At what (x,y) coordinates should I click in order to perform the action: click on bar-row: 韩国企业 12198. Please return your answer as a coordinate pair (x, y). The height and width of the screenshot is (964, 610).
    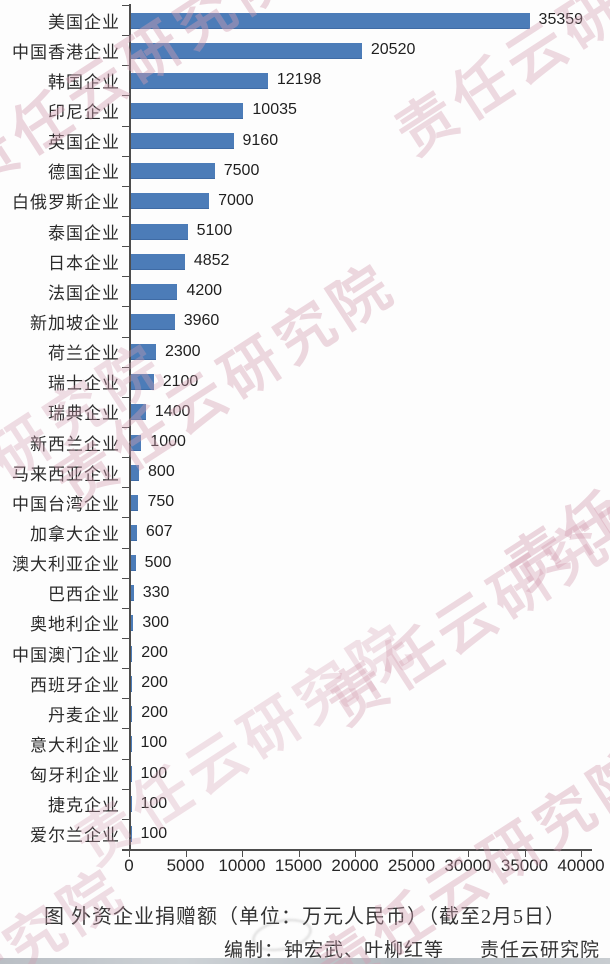
    Looking at the image, I should click on (305, 80).